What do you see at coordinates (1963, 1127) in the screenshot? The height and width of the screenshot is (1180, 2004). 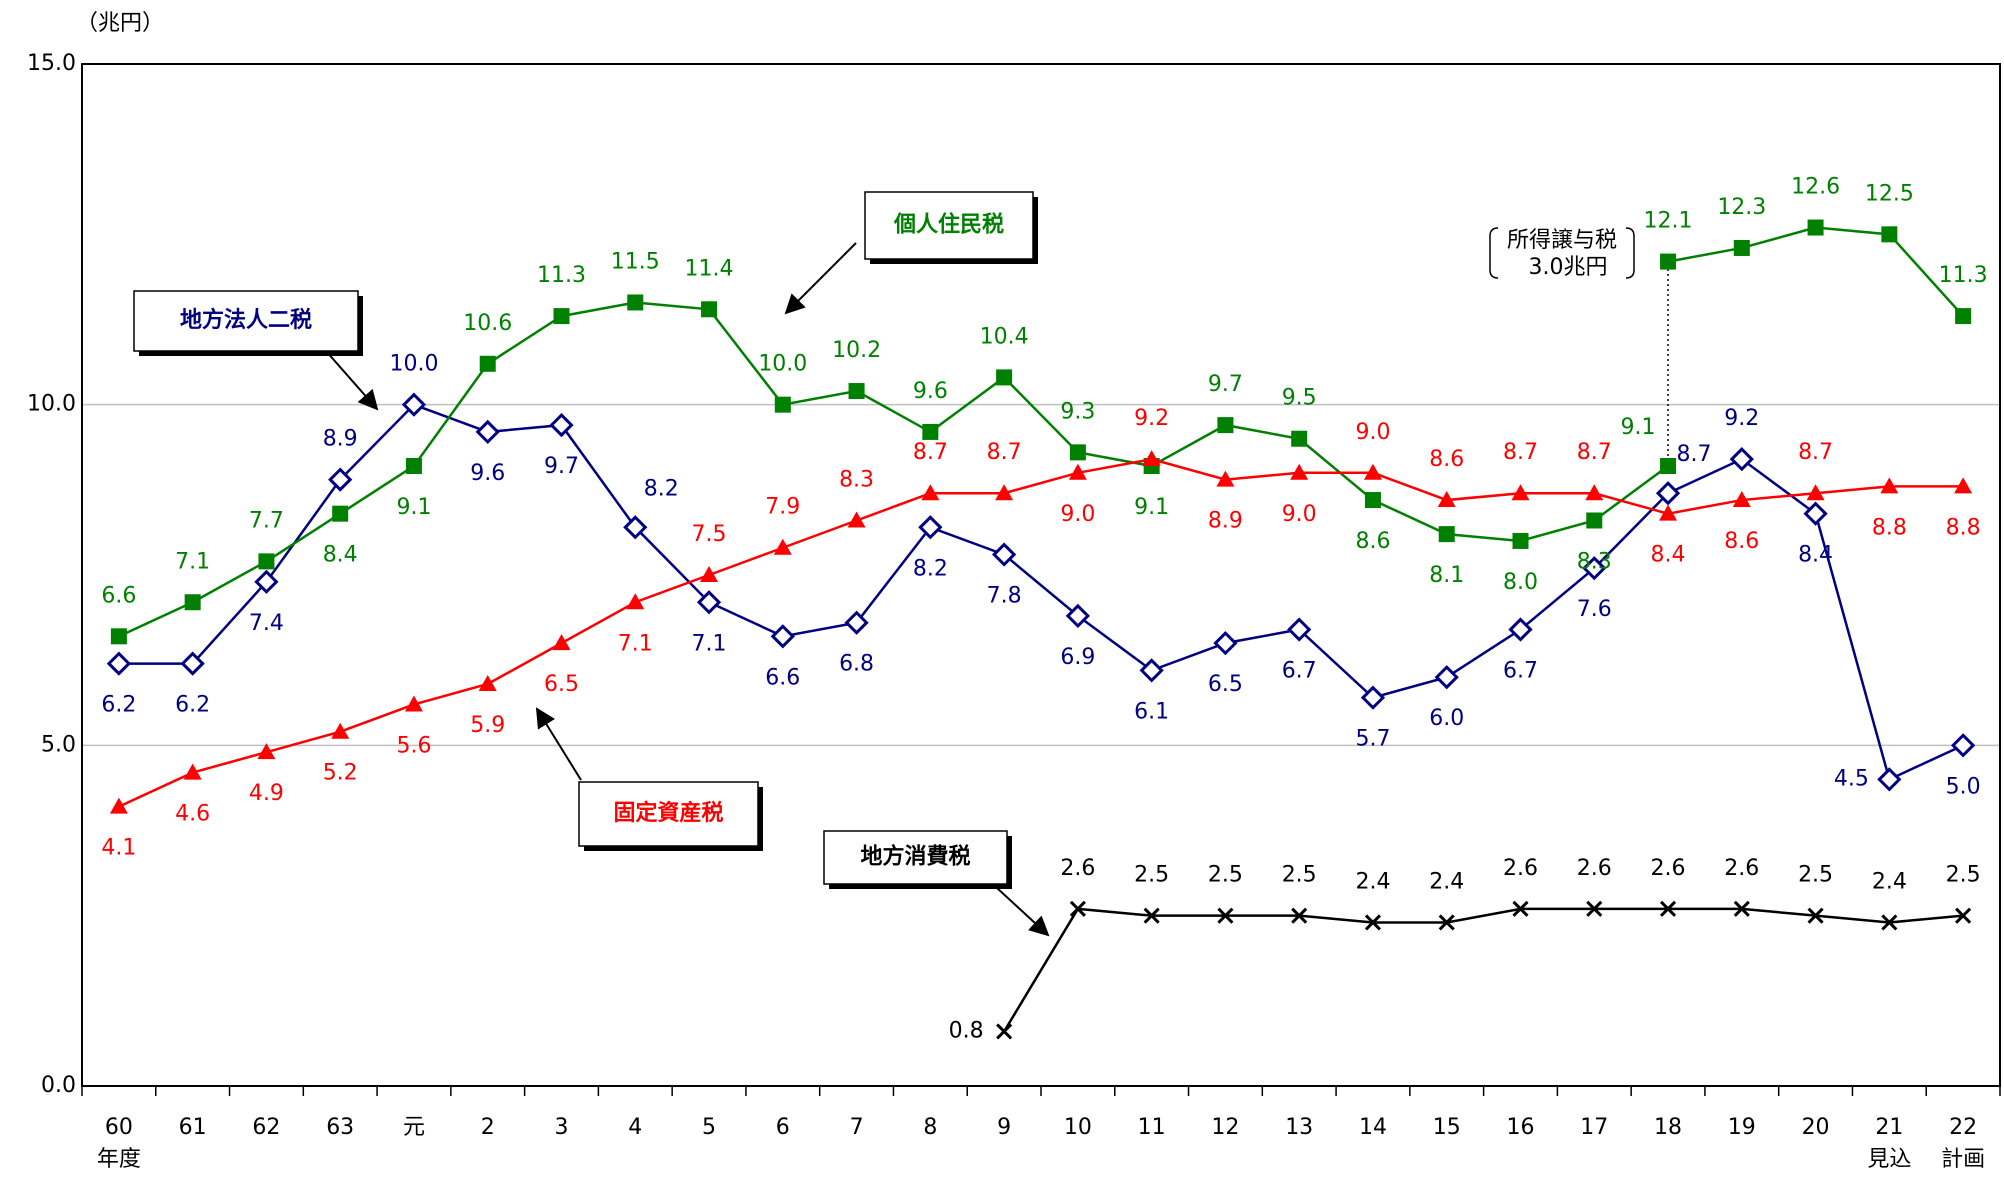 I see `x-tick-label: 22` at bounding box center [1963, 1127].